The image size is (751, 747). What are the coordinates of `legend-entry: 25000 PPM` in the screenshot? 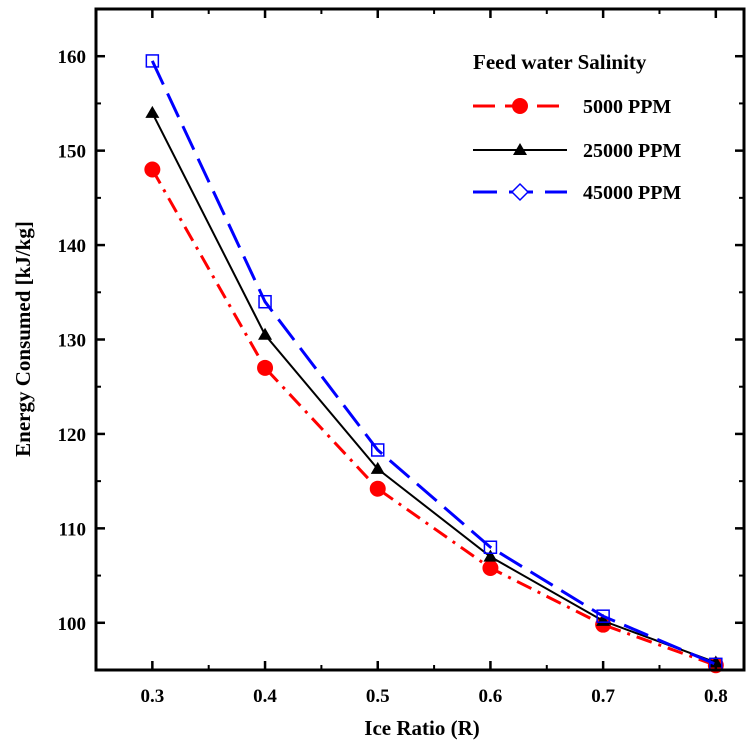 It's located at (577, 151).